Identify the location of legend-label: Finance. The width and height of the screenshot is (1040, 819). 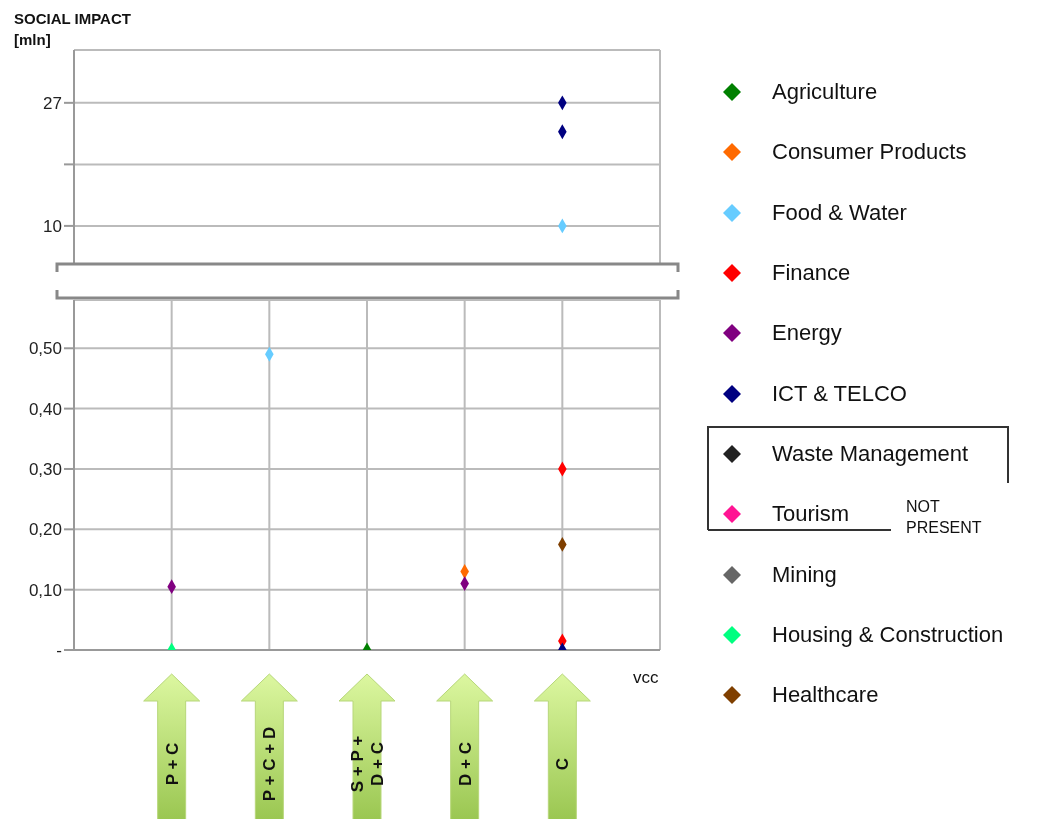
(811, 273).